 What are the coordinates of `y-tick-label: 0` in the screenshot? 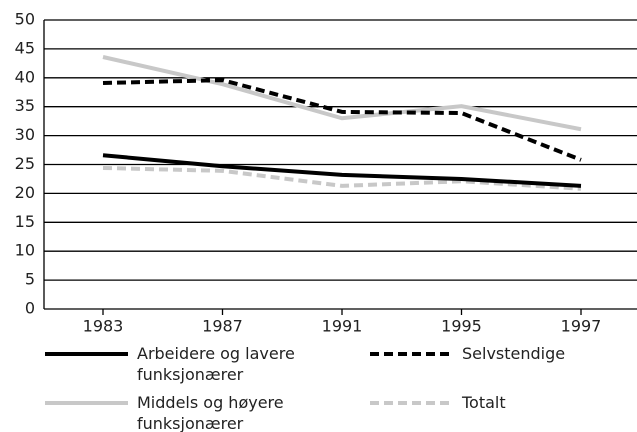 It's located at (30, 308).